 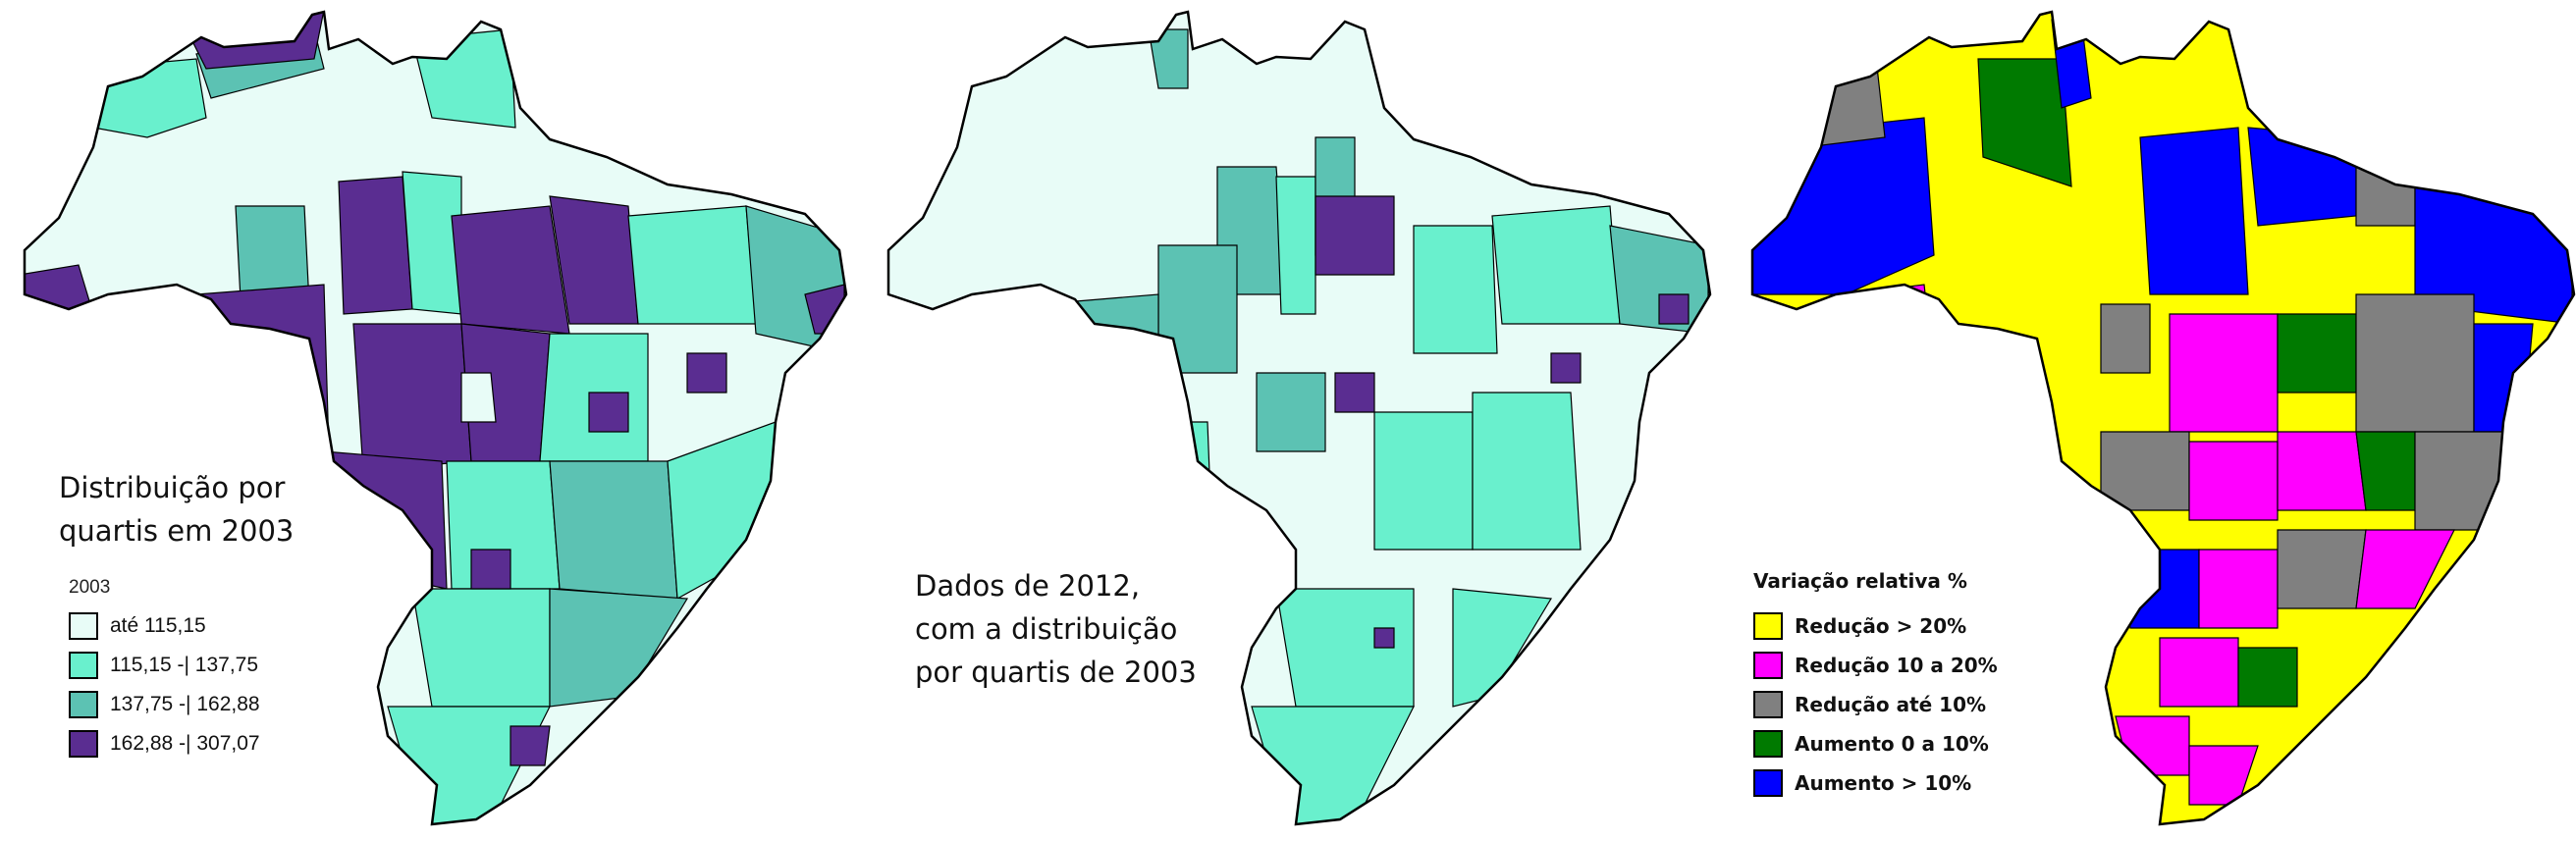 I want to click on legend-label: Redução > 20%, so click(x=1881, y=626).